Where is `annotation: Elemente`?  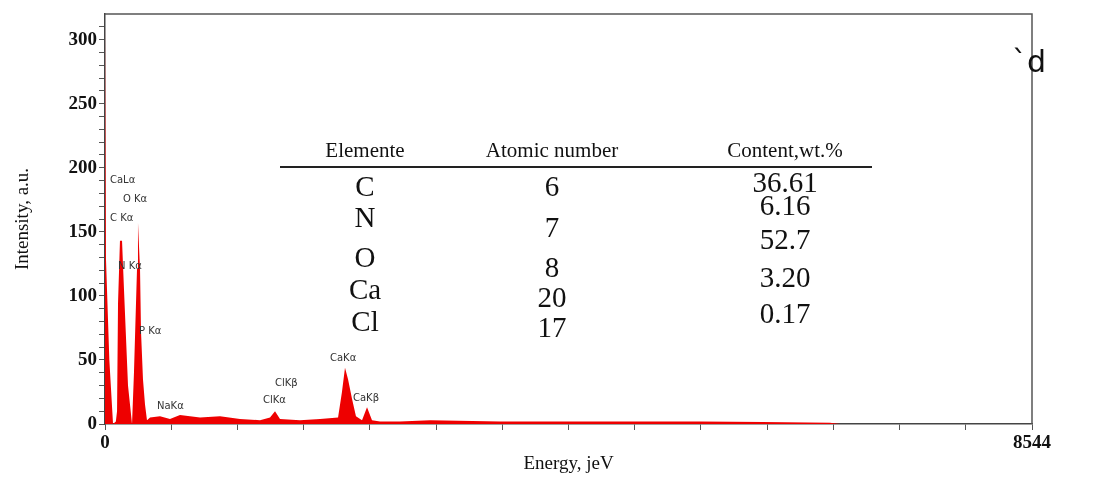
annotation: Elemente is located at coordinates (365, 150).